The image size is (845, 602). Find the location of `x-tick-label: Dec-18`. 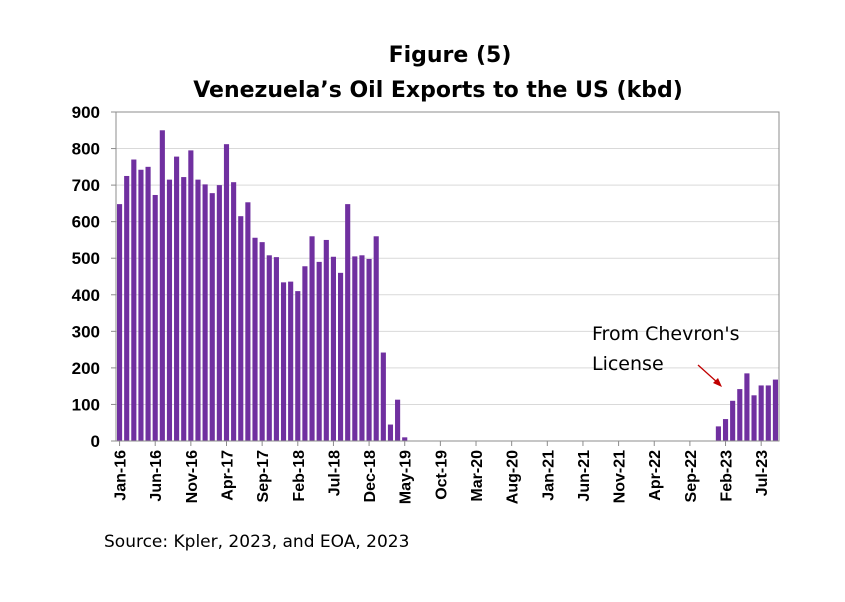

x-tick-label: Dec-18 is located at coordinates (370, 476).